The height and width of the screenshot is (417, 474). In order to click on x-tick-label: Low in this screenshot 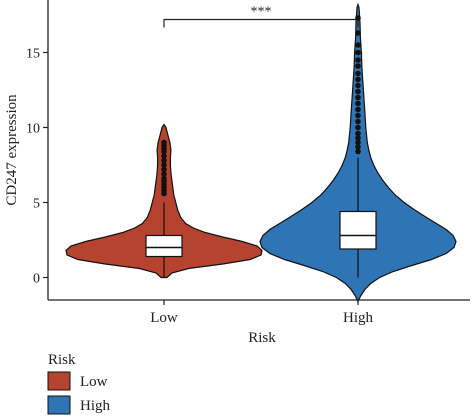, I will do `click(164, 318)`.